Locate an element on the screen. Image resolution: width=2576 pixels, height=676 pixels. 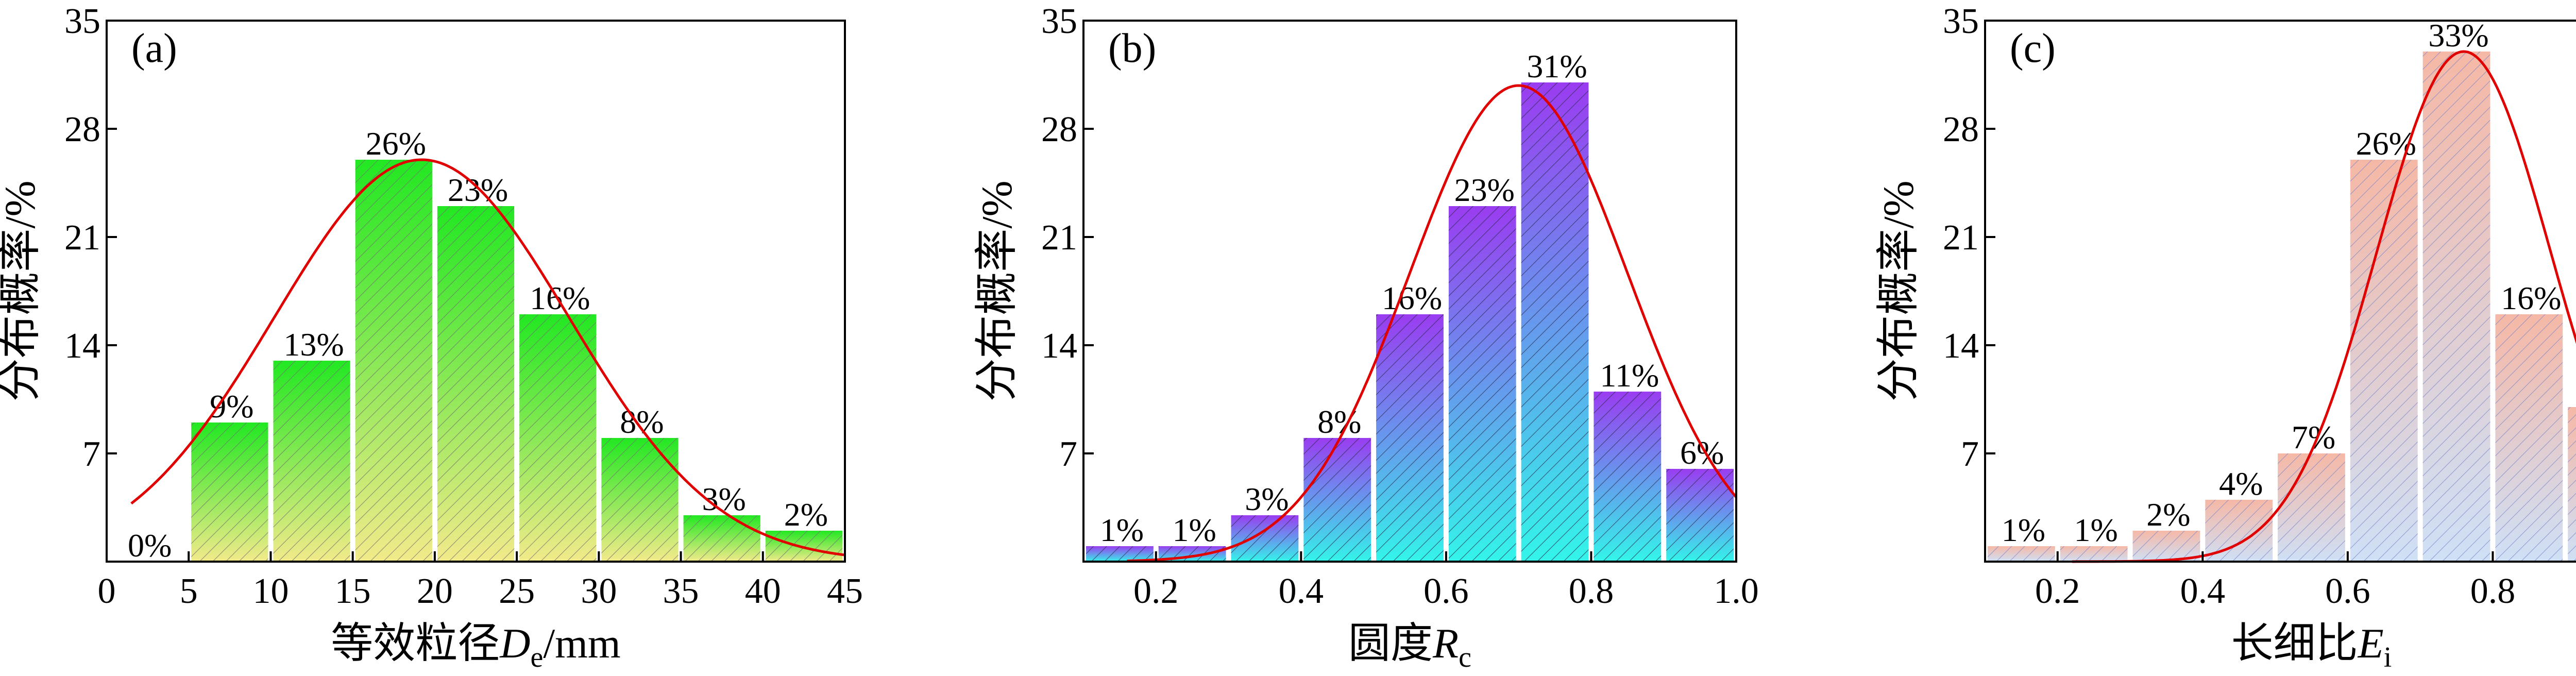
data-label: 0% is located at coordinates (150, 545).